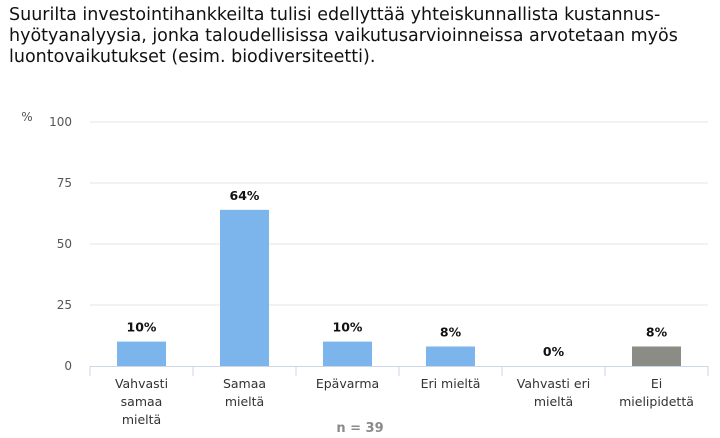  Describe the element at coordinates (26, 117) in the screenshot. I see `y-axis-label: %` at that location.